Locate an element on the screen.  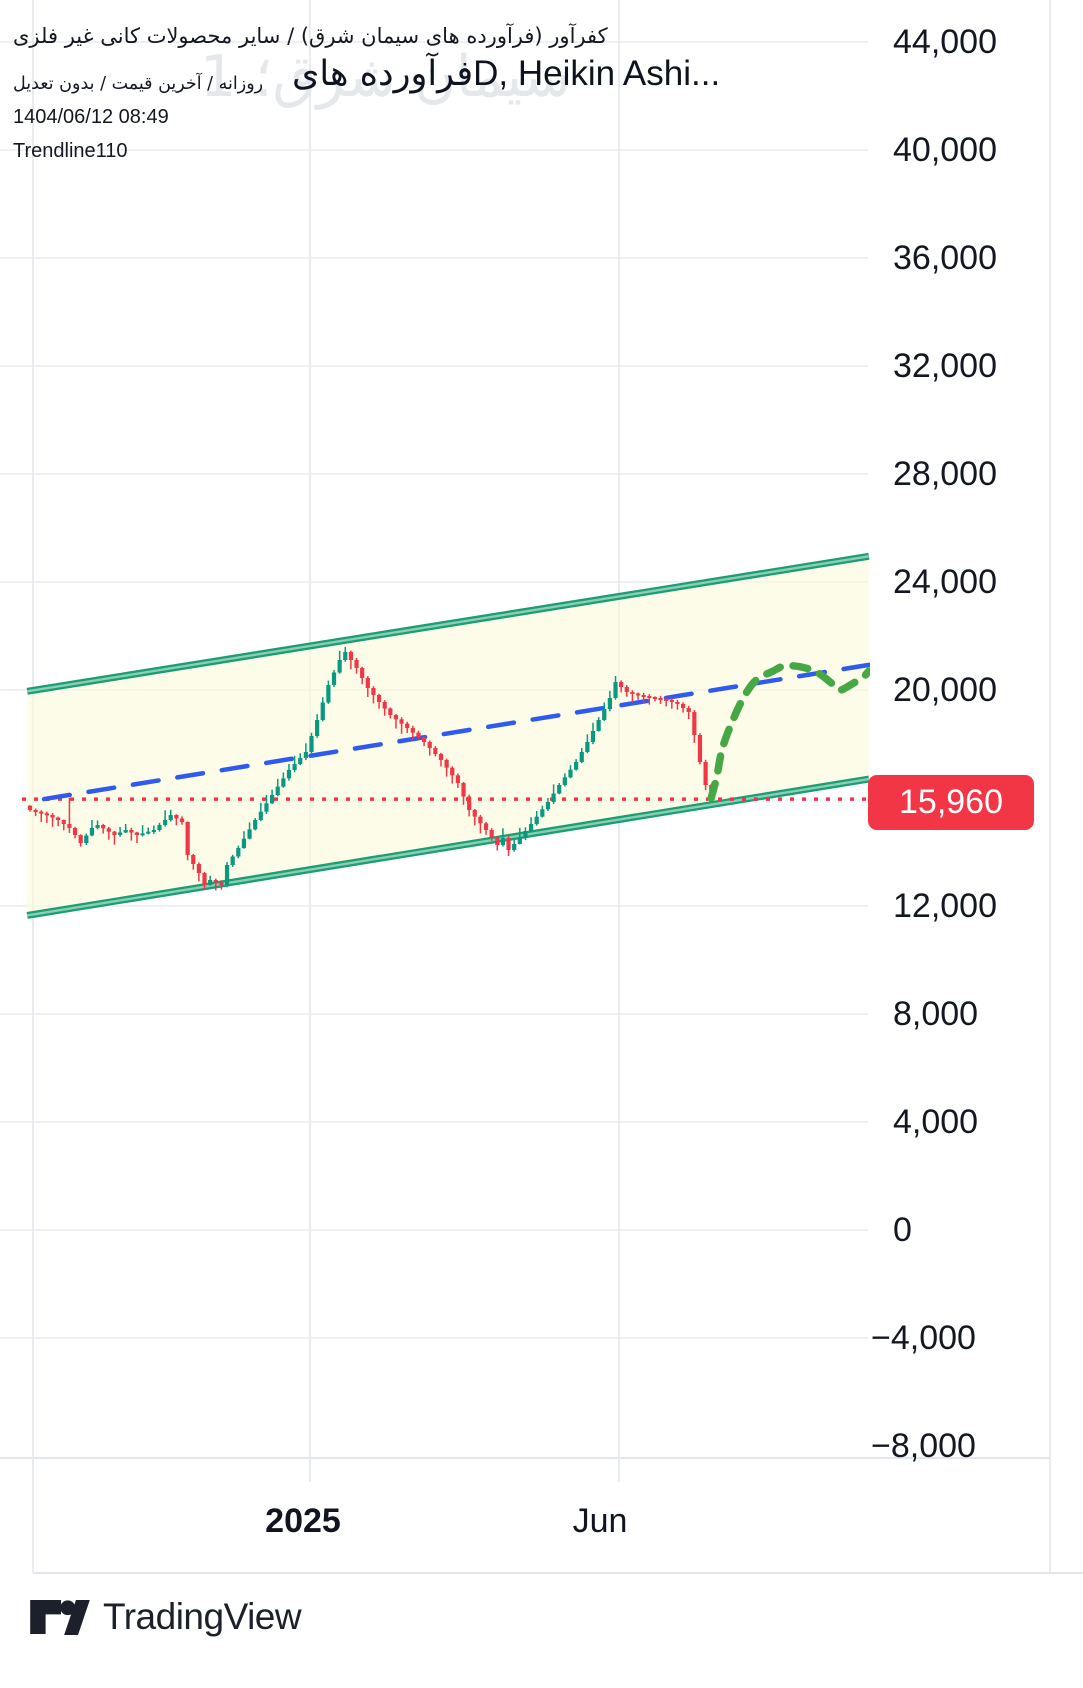
time-axis-label-month: Jun is located at coordinates (600, 1521).